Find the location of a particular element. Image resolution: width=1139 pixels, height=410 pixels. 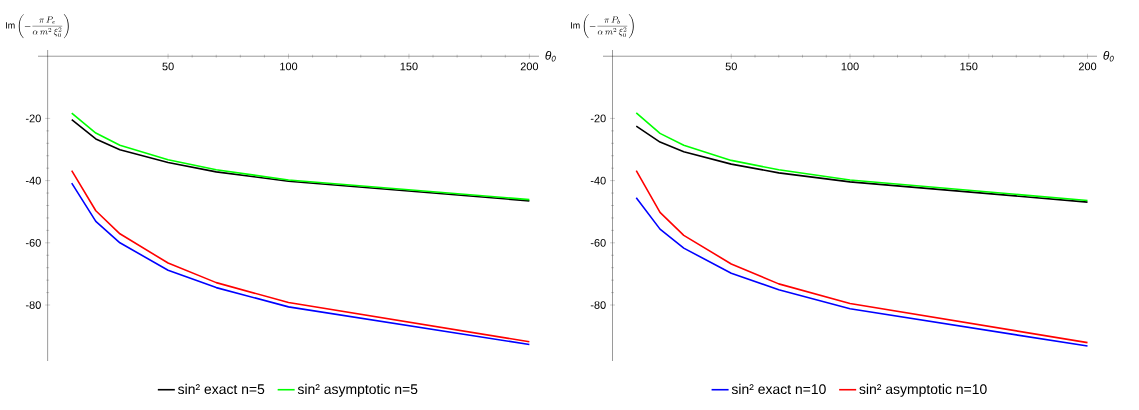

legend-label: sin² exact n=5 is located at coordinates (221, 389).